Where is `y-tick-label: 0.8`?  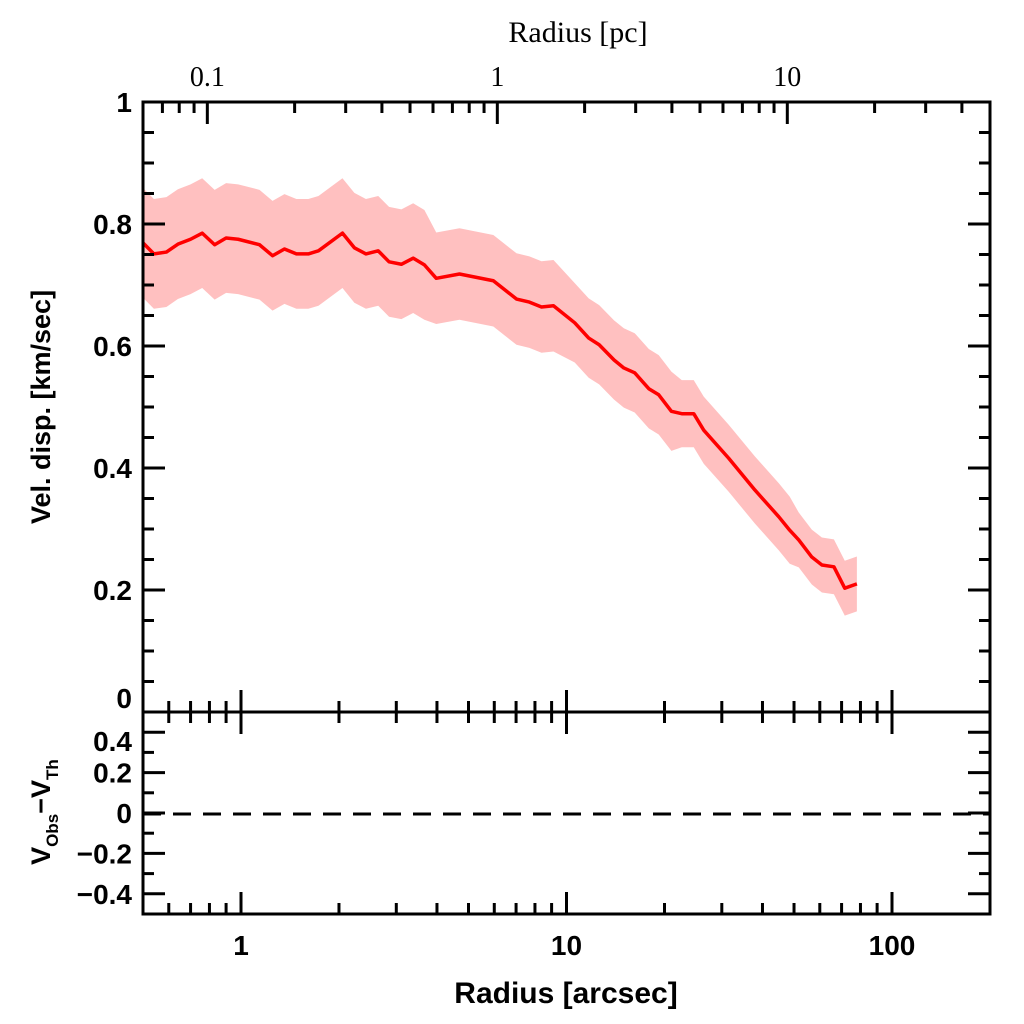 y-tick-label: 0.8 is located at coordinates (112, 224).